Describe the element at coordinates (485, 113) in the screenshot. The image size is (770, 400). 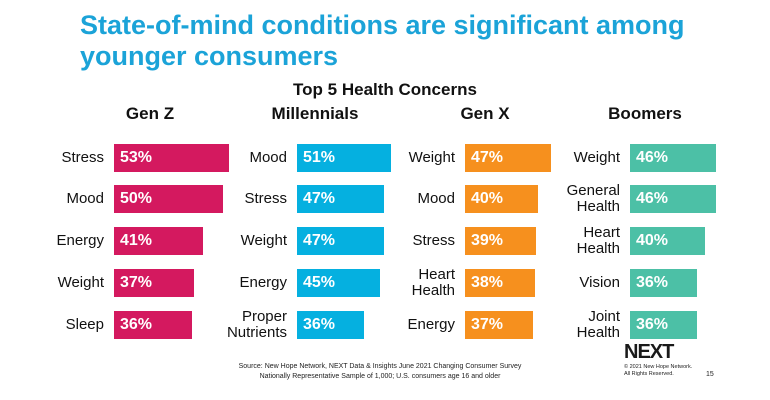
I see `panel-header: Gen X` at that location.